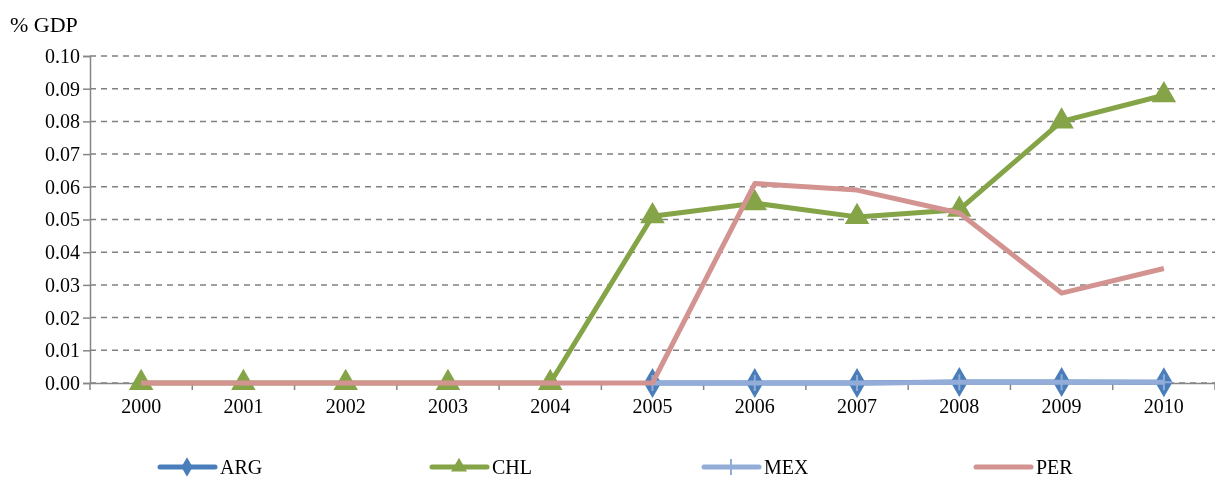 This screenshot has width=1215, height=481. Describe the element at coordinates (243, 406) in the screenshot. I see `x-tick-label: 2001` at that location.